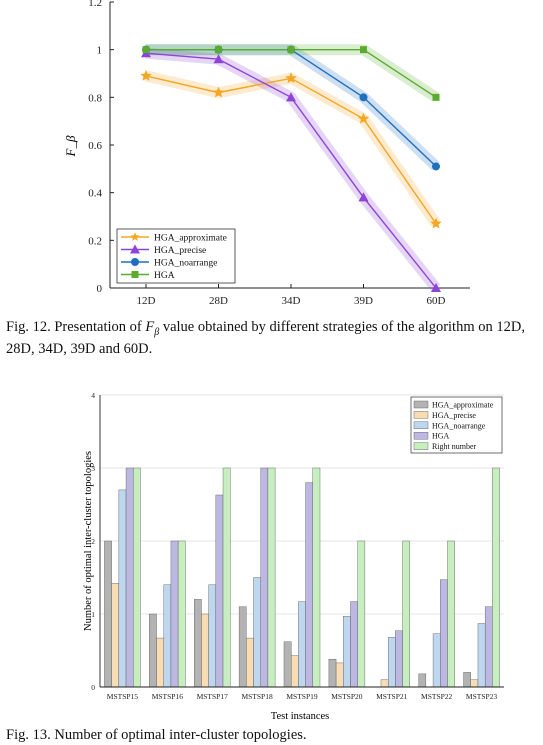 The image size is (543, 745). I want to click on chart2-y-tick-label: 2, so click(93, 541).